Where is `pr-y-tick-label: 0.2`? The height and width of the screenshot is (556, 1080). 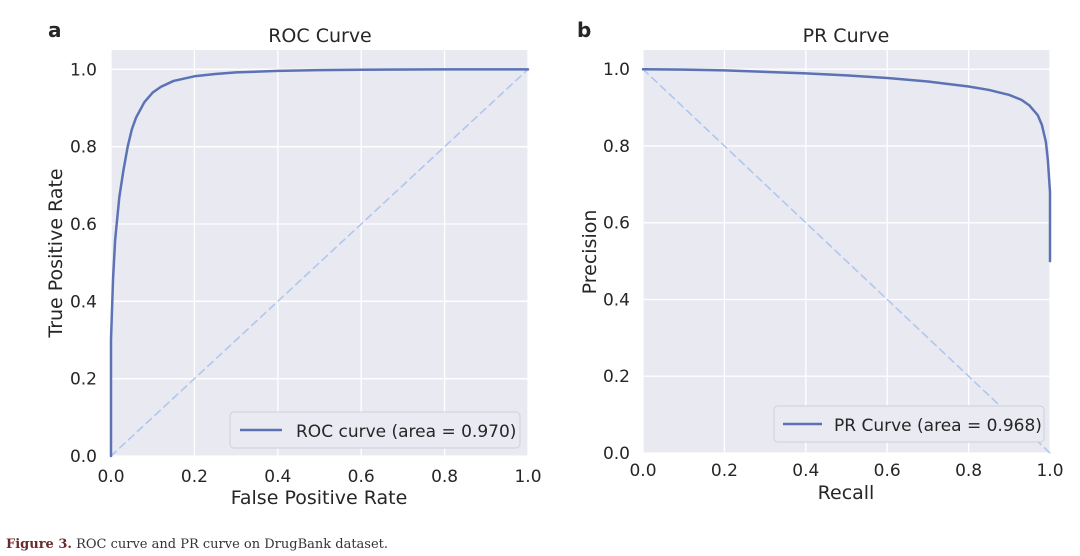 pr-y-tick-label: 0.2 is located at coordinates (616, 377).